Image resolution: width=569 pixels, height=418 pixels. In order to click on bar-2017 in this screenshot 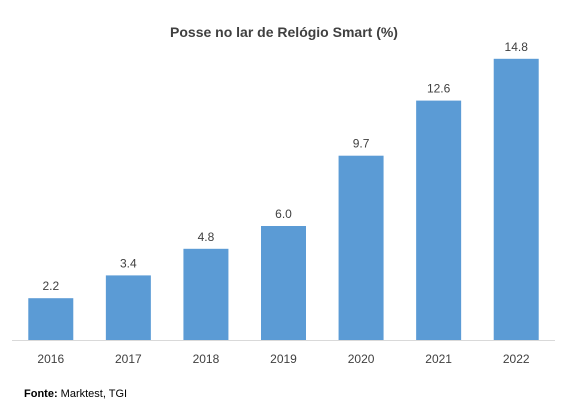, I will do `click(128, 307)`.